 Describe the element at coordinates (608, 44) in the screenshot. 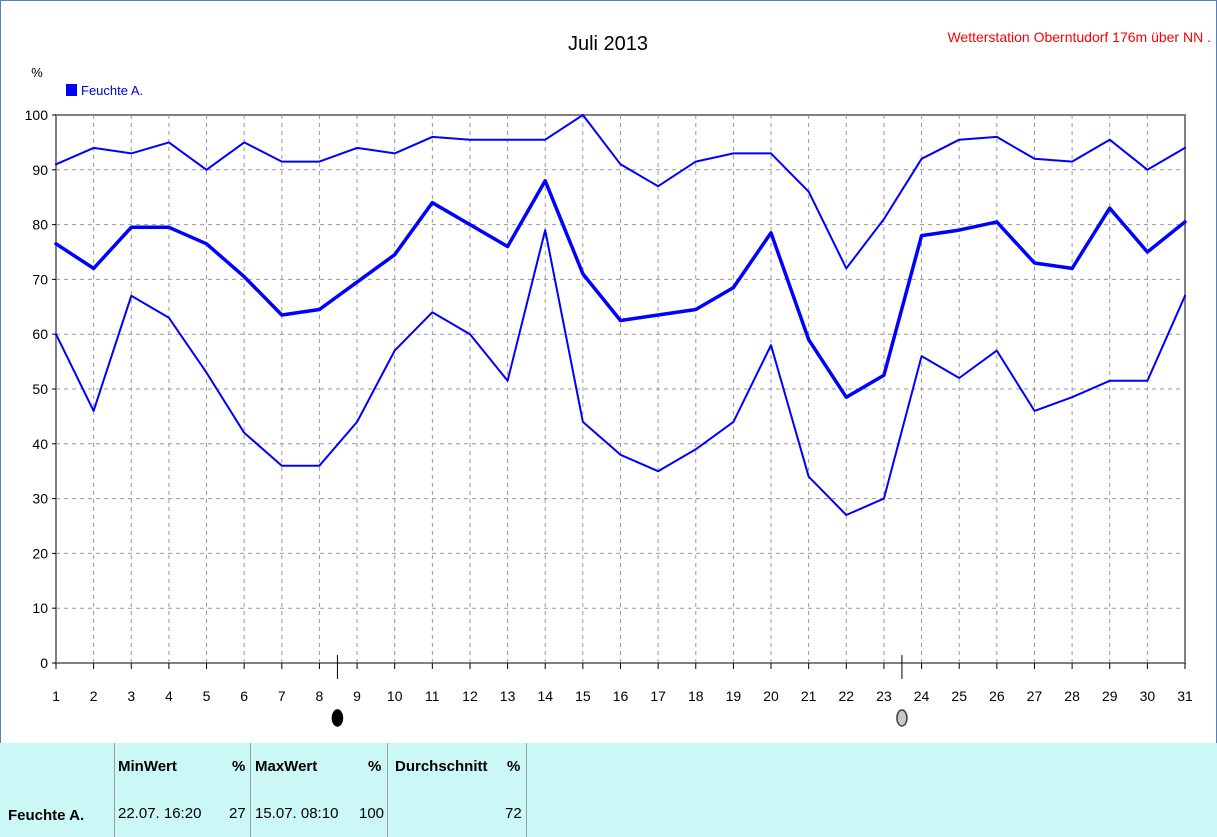

I see `chart-title: Juli 2013` at that location.